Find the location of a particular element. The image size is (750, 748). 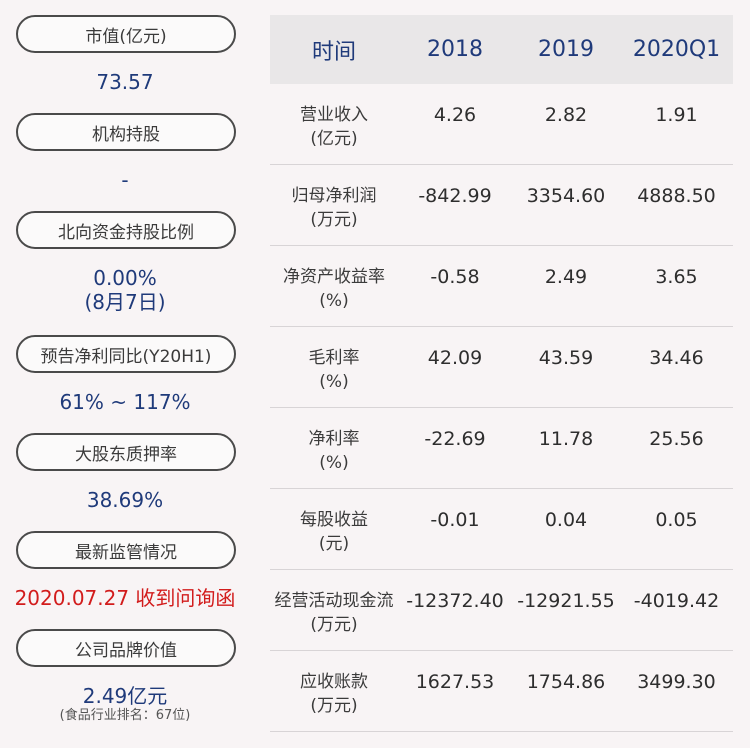

institutional-holding-value: - is located at coordinates (125, 180).